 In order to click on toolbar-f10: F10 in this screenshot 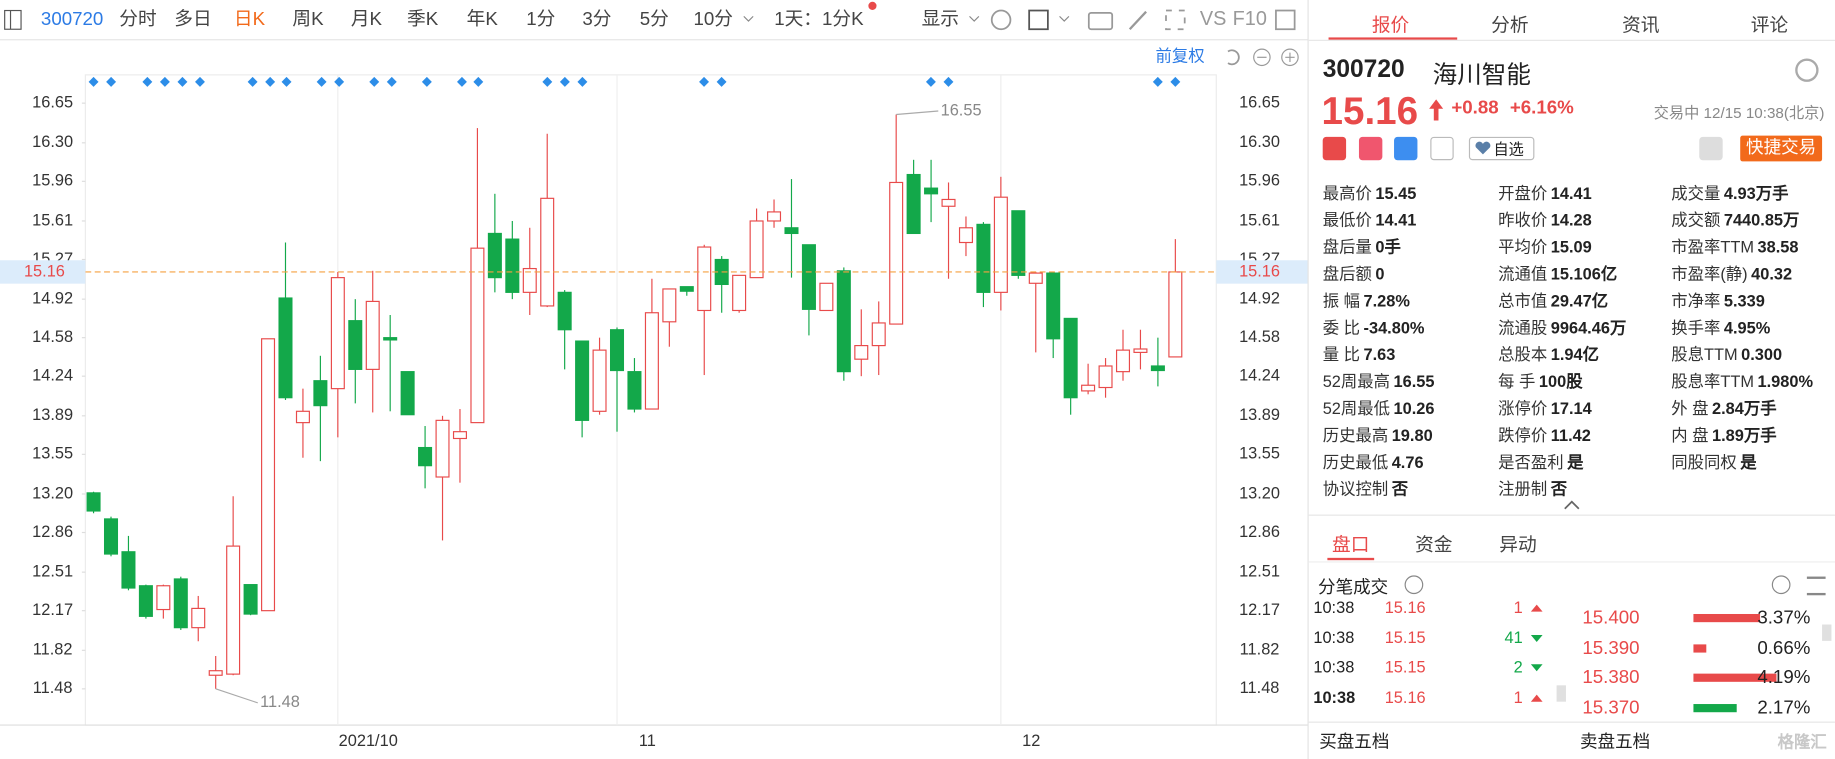, I will do `click(1250, 19)`.